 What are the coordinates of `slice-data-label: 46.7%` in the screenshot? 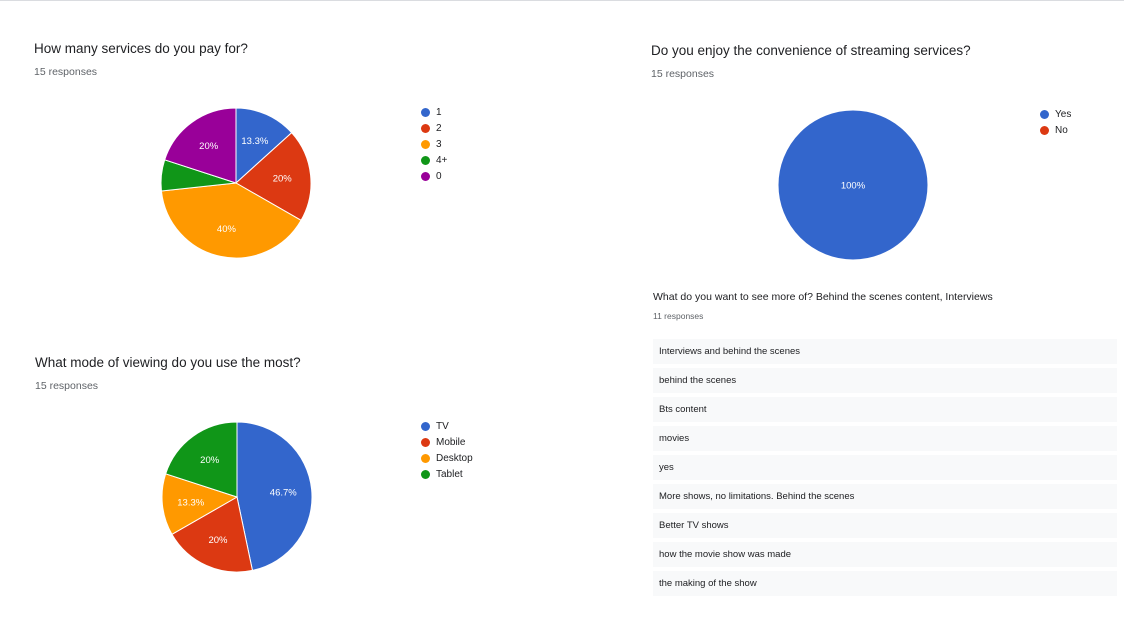 It's located at (283, 493).